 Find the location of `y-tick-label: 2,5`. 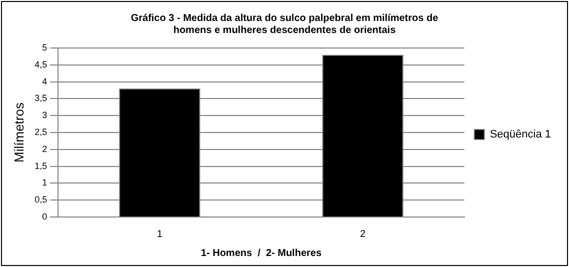

y-tick-label: 2,5 is located at coordinates (41, 131).